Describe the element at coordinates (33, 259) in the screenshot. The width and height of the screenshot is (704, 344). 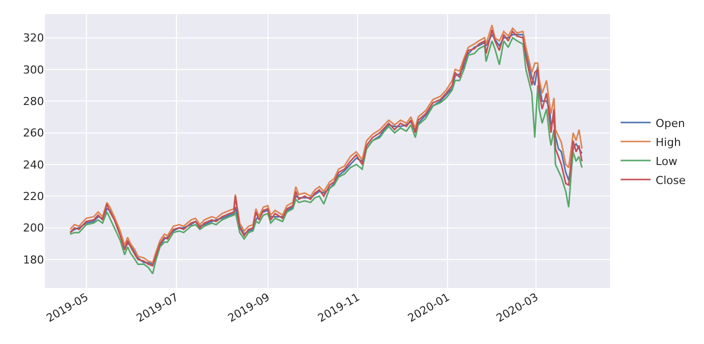
I see `y-tick-label: 180` at that location.